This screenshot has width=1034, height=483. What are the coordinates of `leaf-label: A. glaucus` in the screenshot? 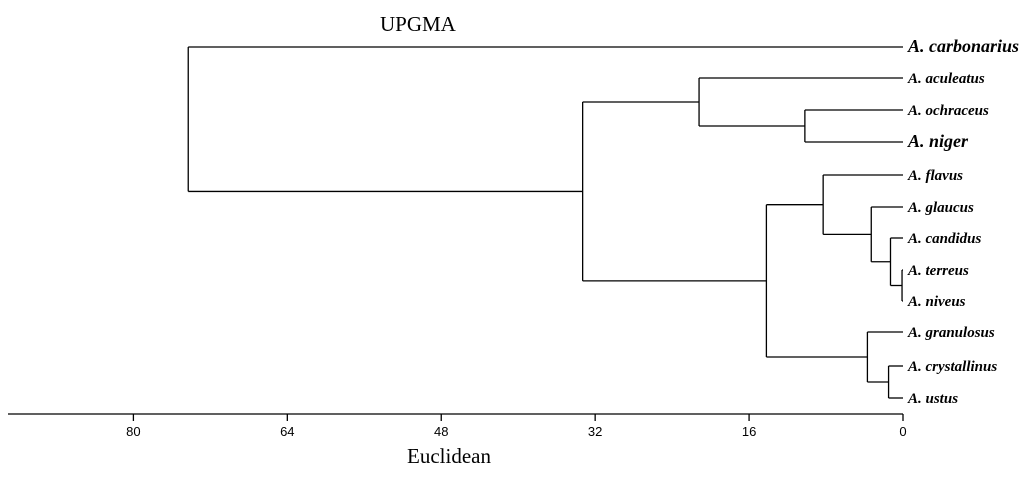 It's located at (940, 208).